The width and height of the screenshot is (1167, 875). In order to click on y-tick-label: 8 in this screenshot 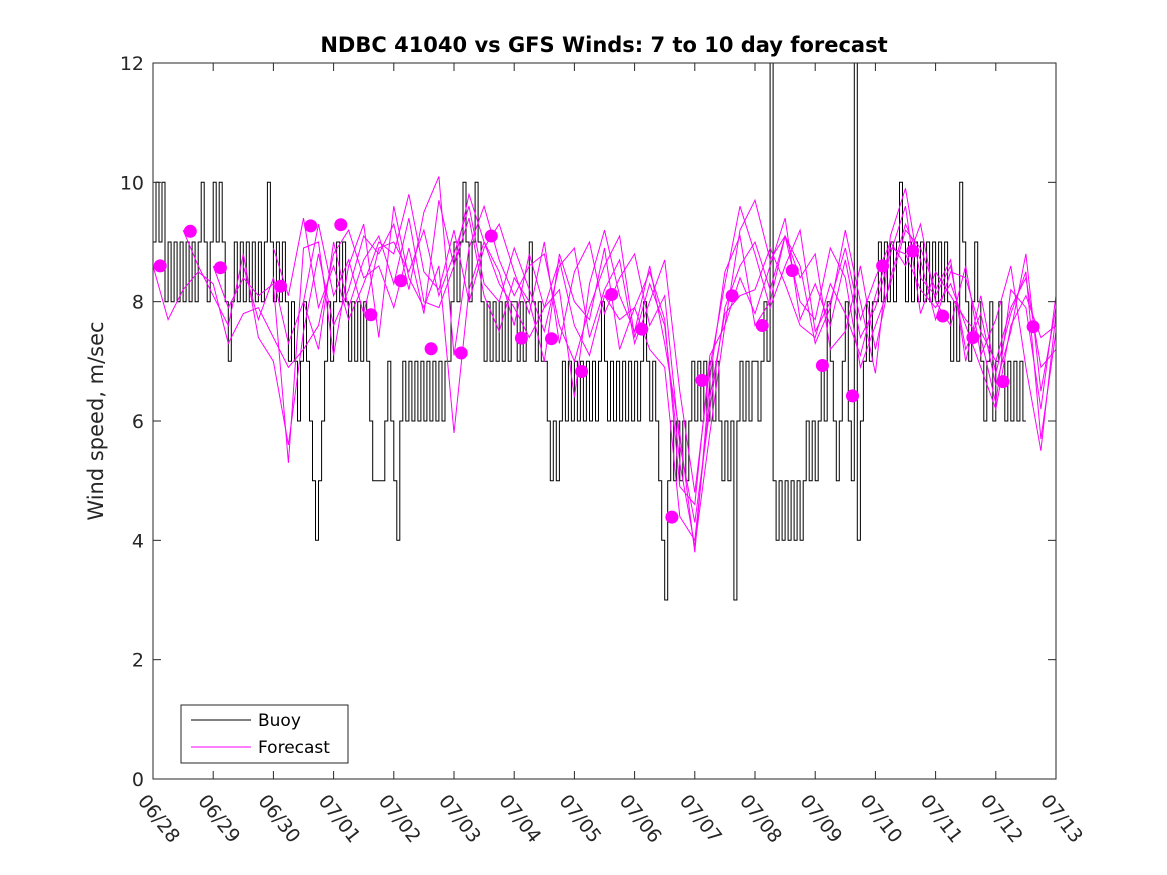, I will do `click(138, 303)`.